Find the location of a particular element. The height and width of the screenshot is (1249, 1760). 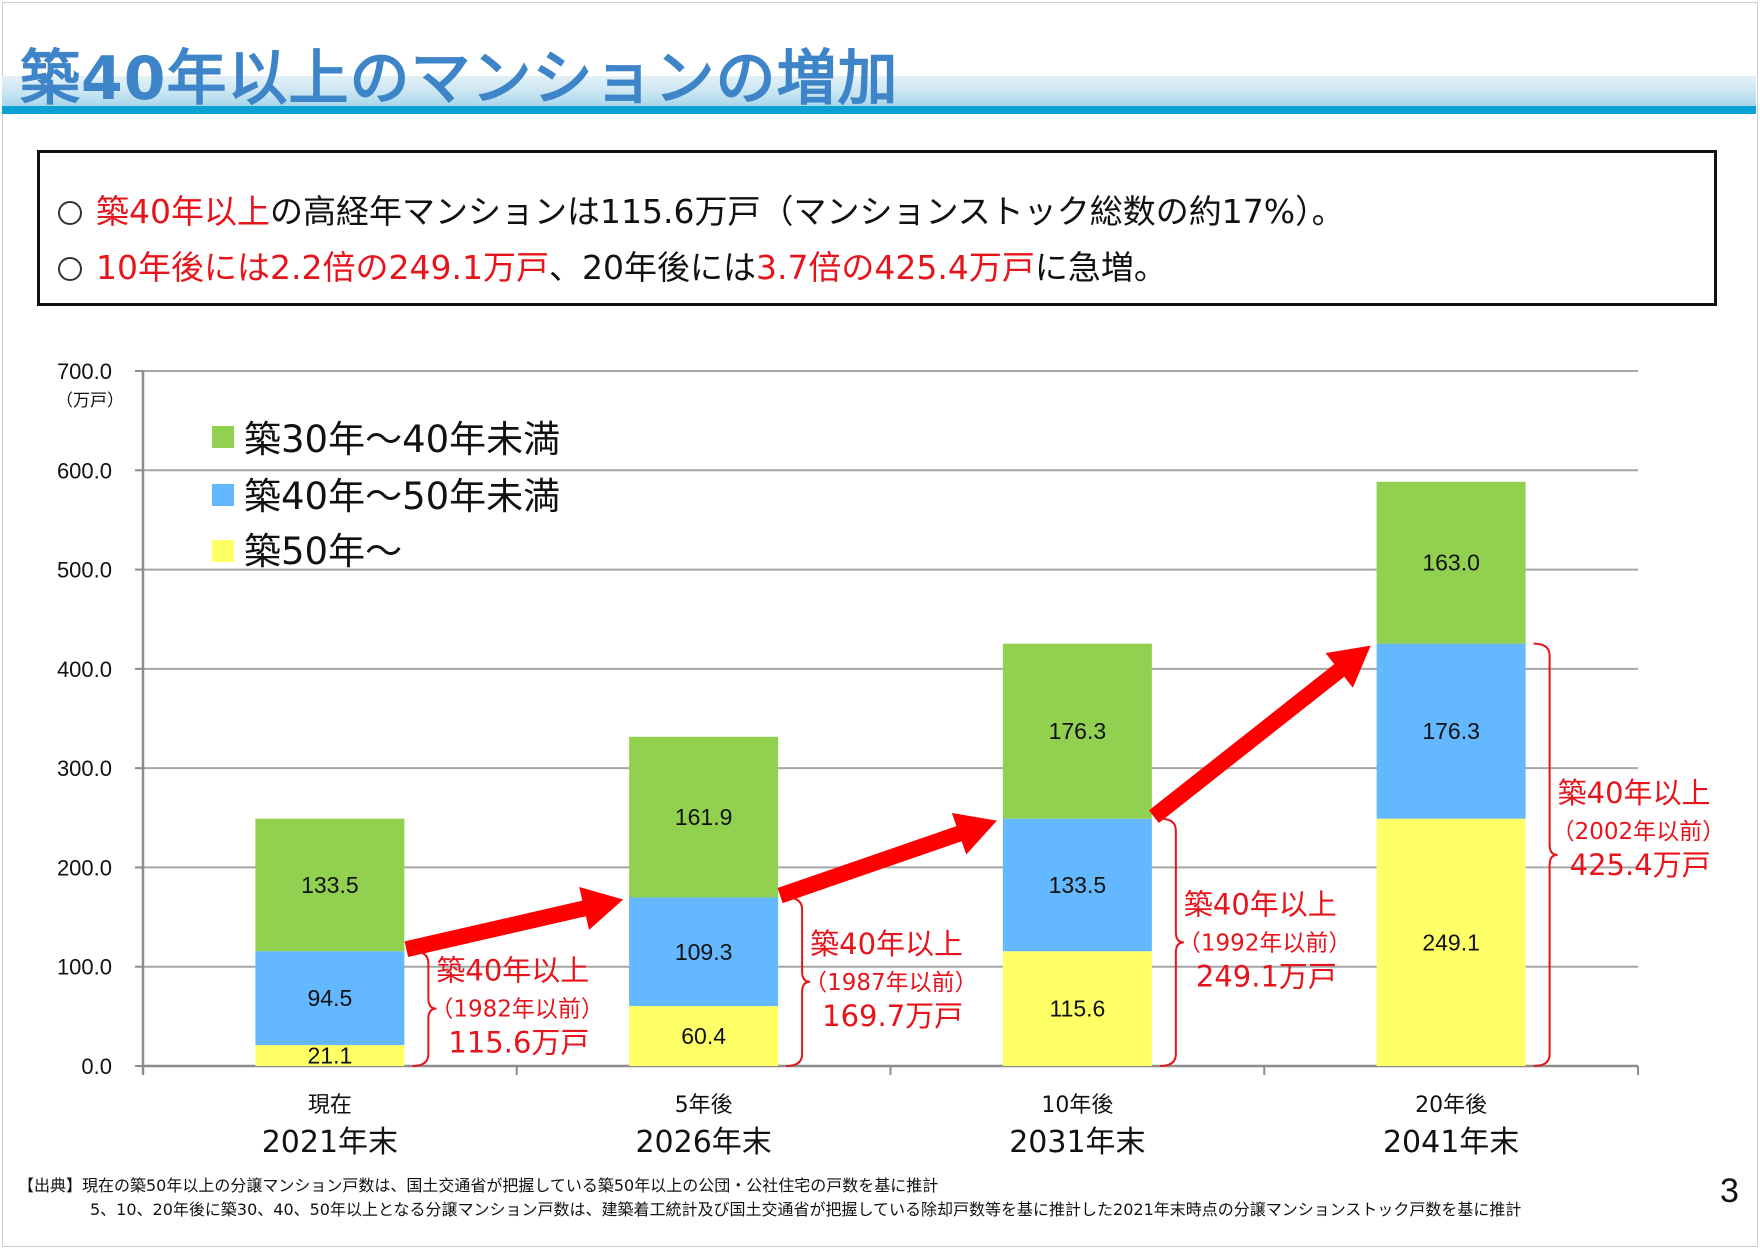

summary-run: 3.7倍の425.4万戸 is located at coordinates (895, 267).